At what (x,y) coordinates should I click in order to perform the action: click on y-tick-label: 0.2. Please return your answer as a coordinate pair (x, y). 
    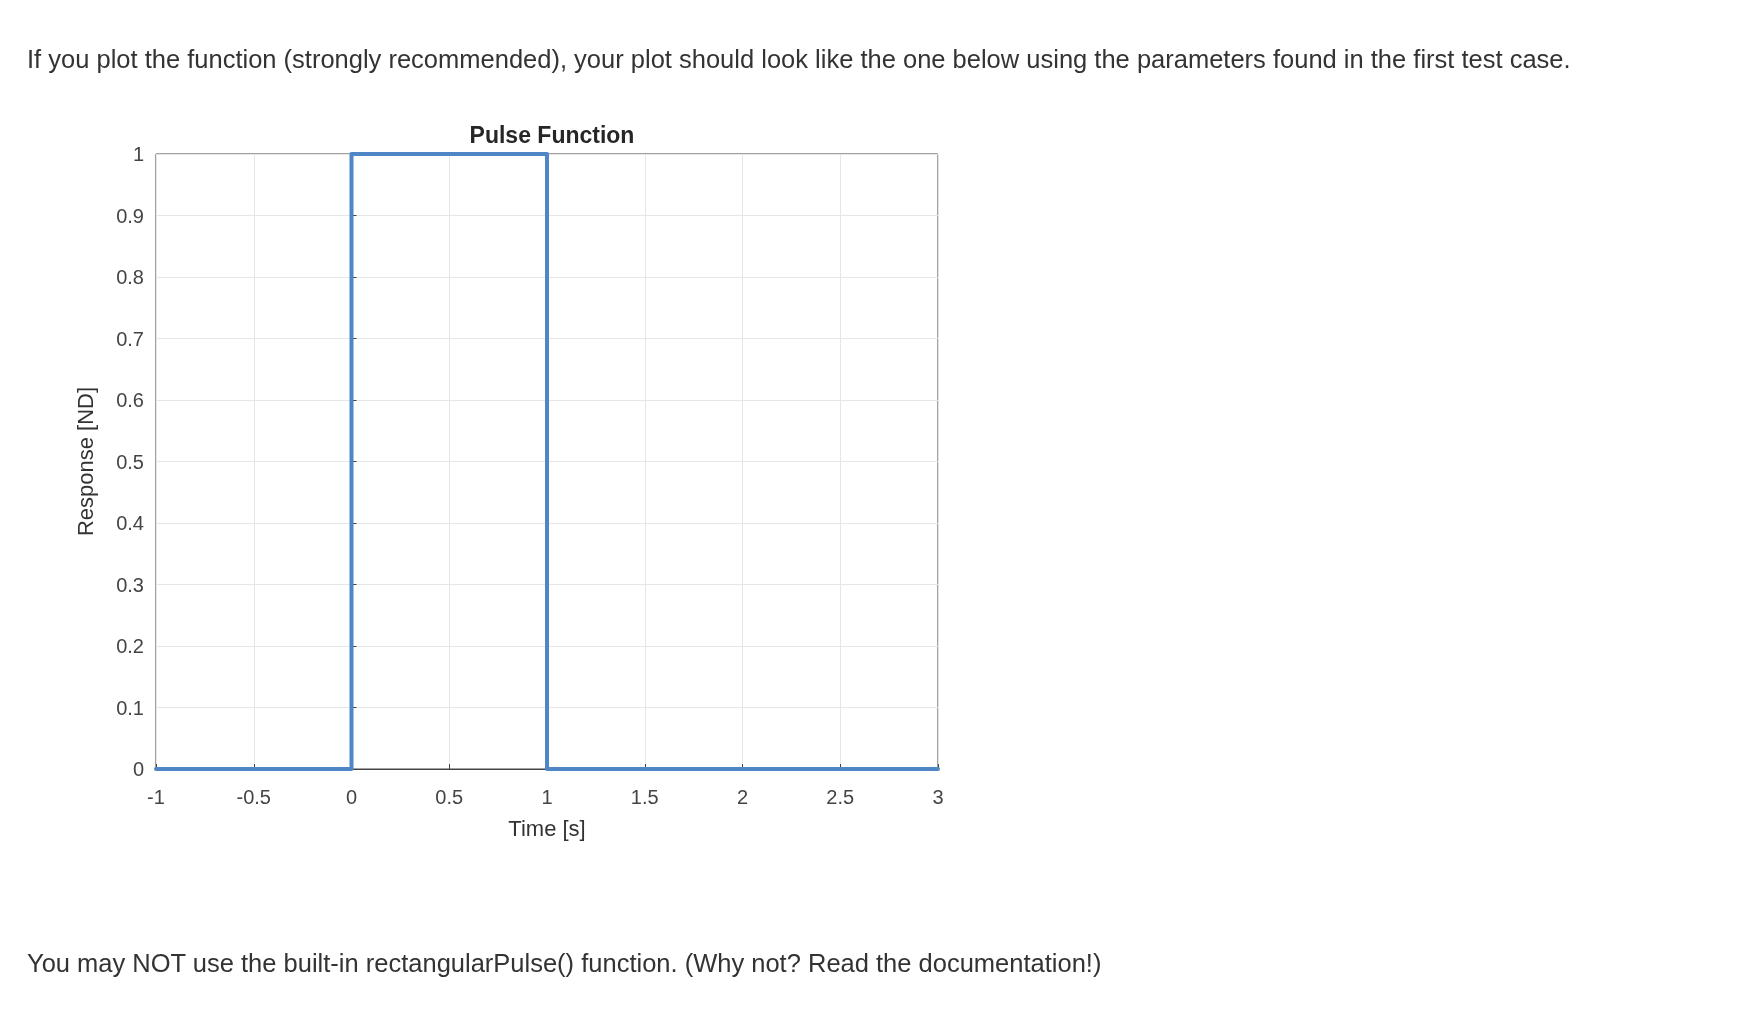
    Looking at the image, I should click on (130, 646).